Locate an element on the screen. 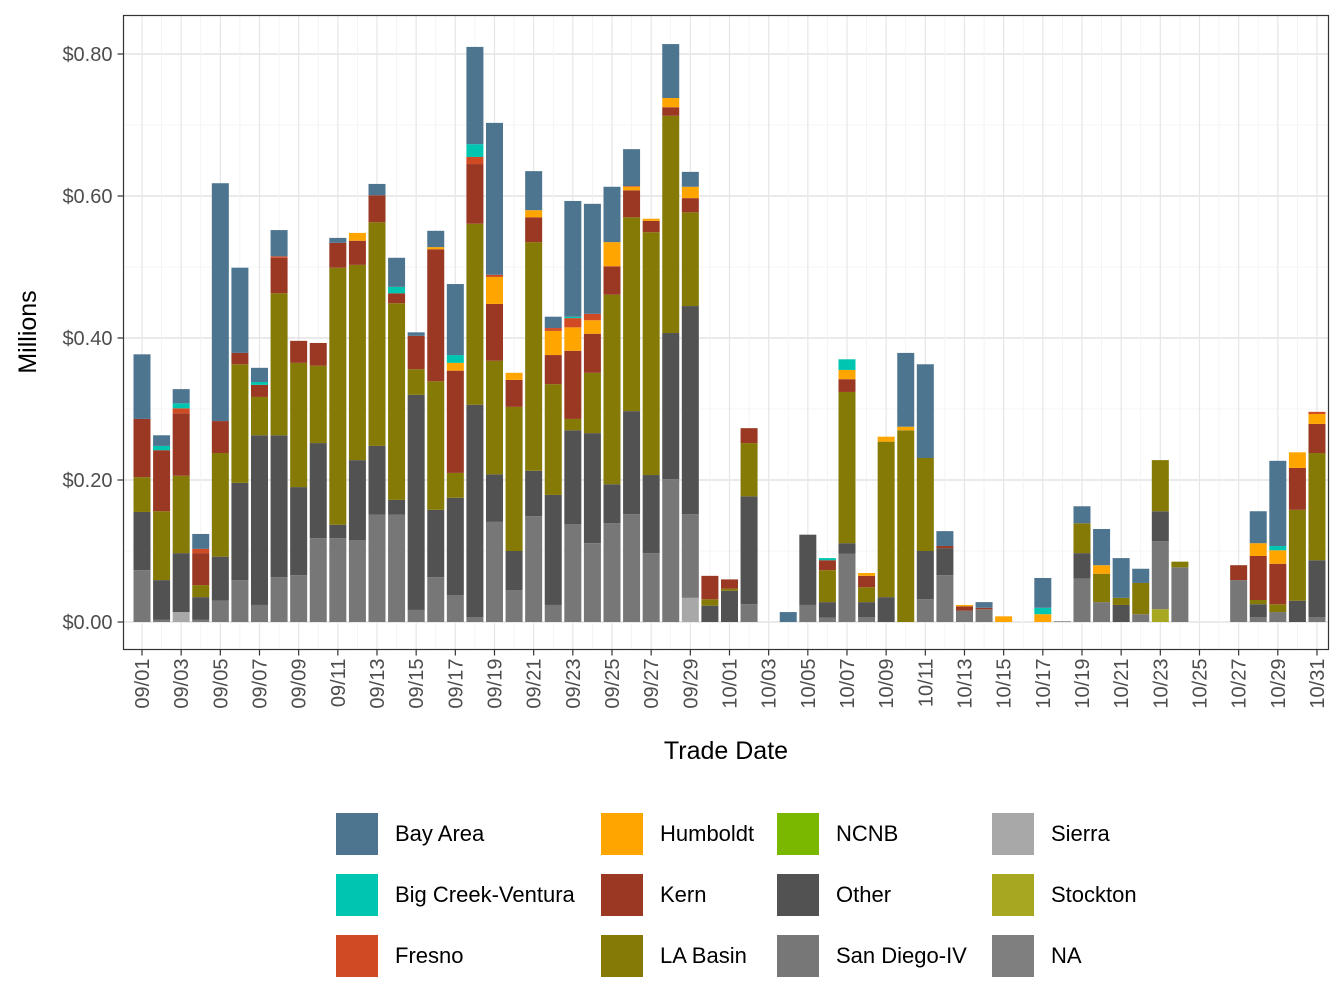 This screenshot has width=1344, height=1008. x-tick-label: 10/31 is located at coordinates (1318, 684).